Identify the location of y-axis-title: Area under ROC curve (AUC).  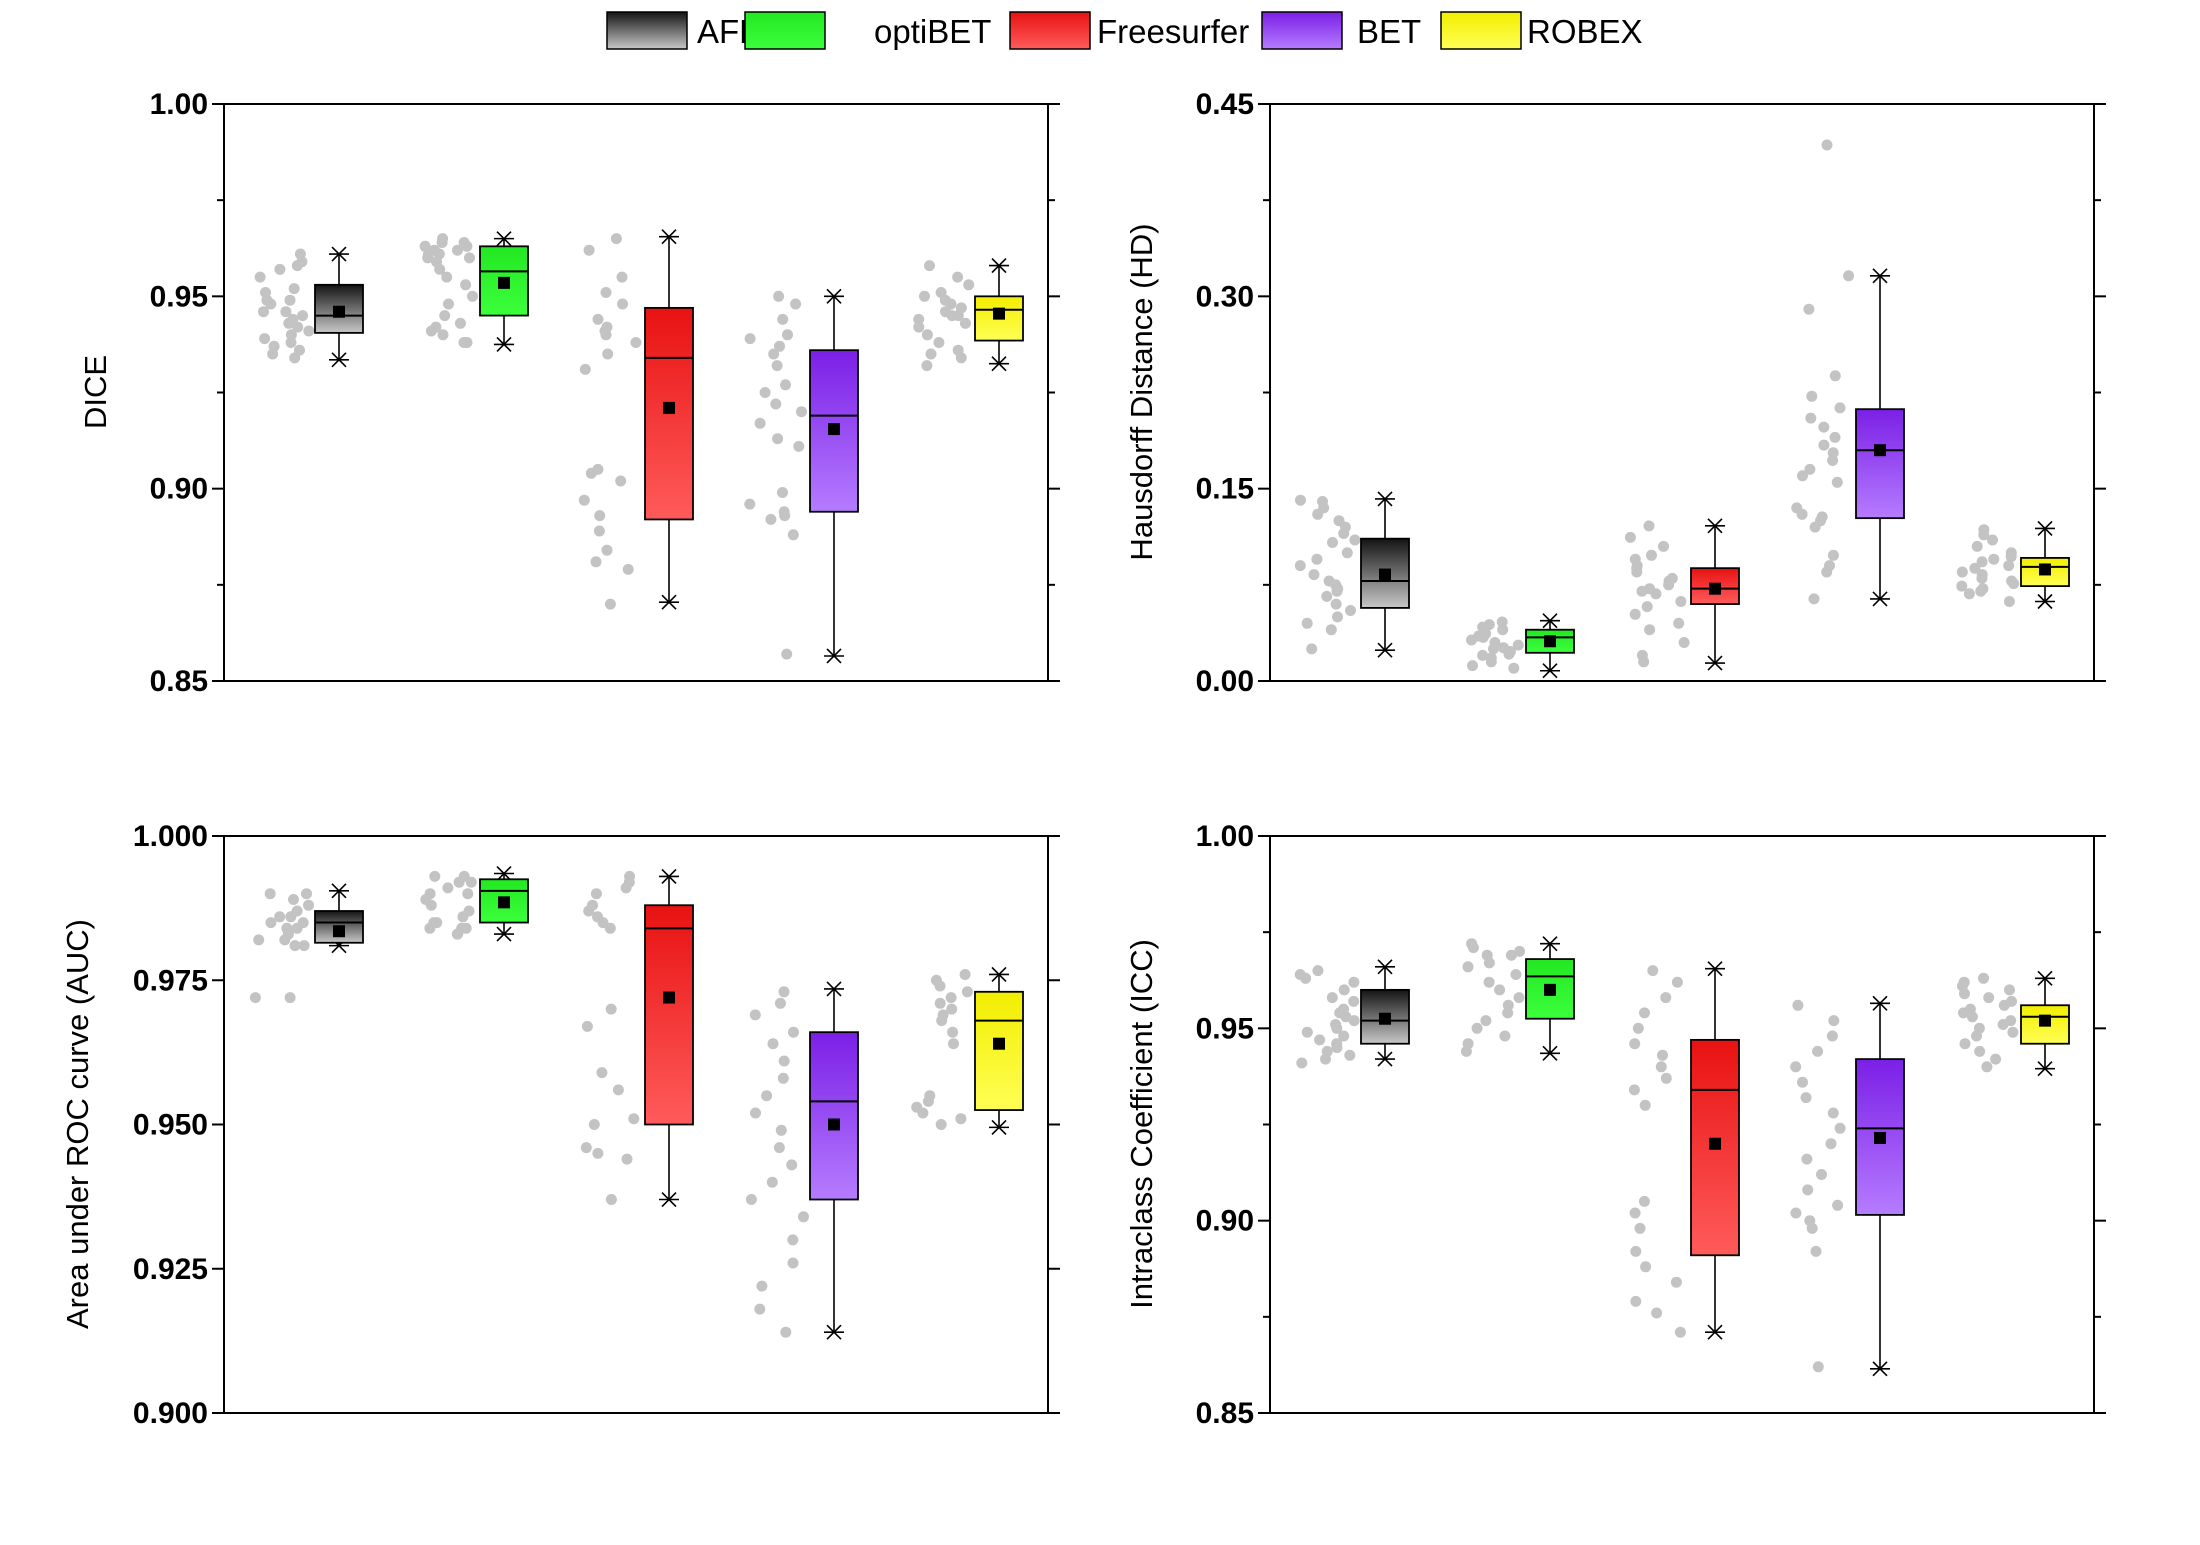
(77, 1124).